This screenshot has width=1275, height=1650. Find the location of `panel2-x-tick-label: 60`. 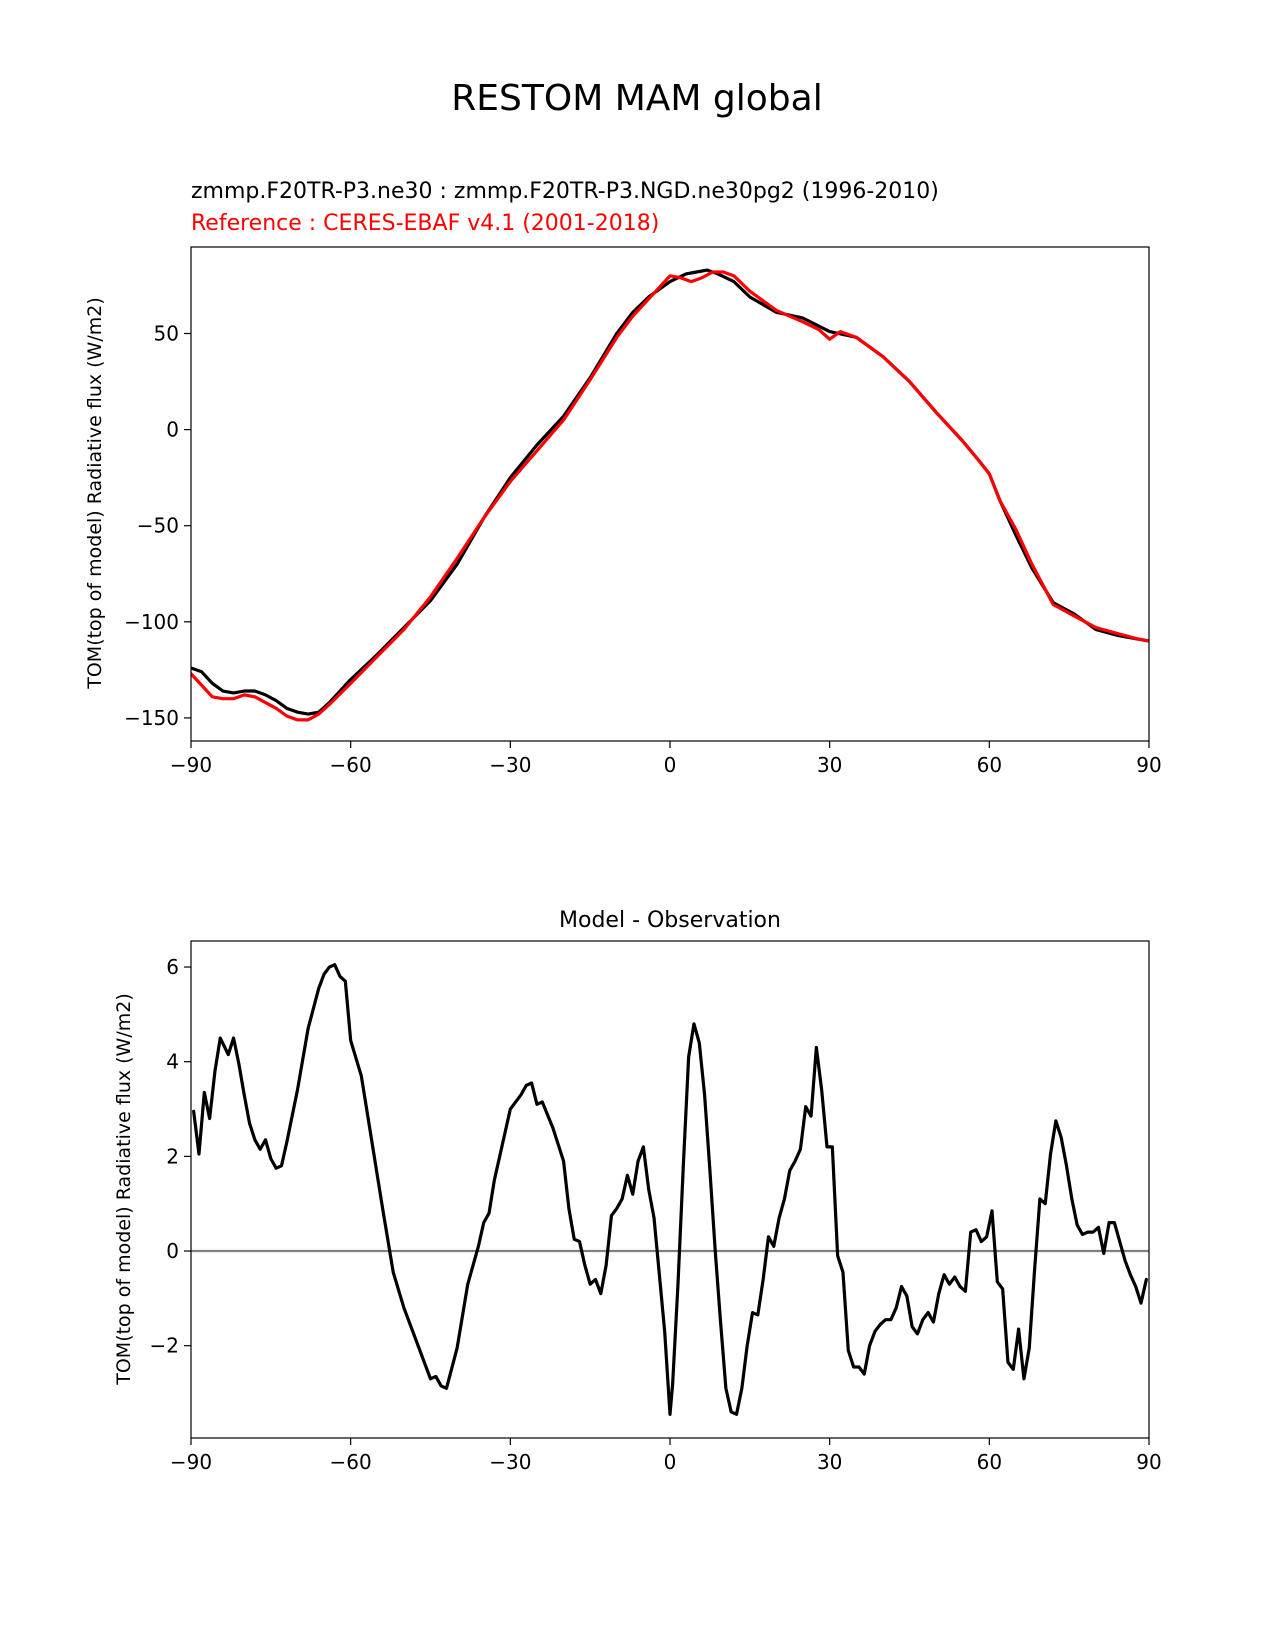

panel2-x-tick-label: 60 is located at coordinates (989, 1462).